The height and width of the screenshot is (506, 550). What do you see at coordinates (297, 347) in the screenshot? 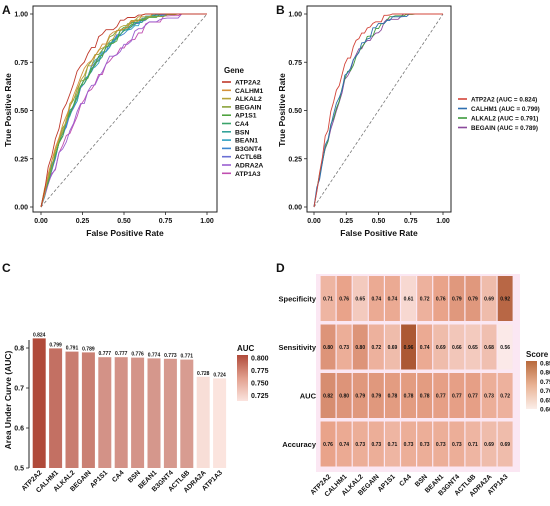
I see `row-label-sensitivity: Sensitivity` at bounding box center [297, 347].